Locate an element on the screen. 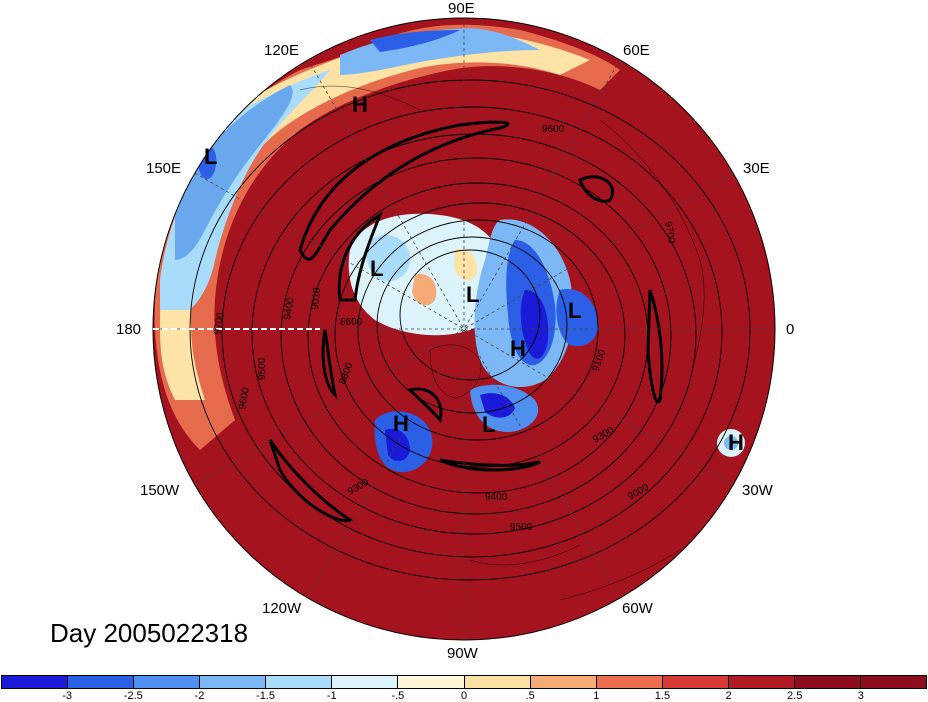 The height and width of the screenshot is (702, 928). lon-label-150w: 150W is located at coordinates (160, 490).